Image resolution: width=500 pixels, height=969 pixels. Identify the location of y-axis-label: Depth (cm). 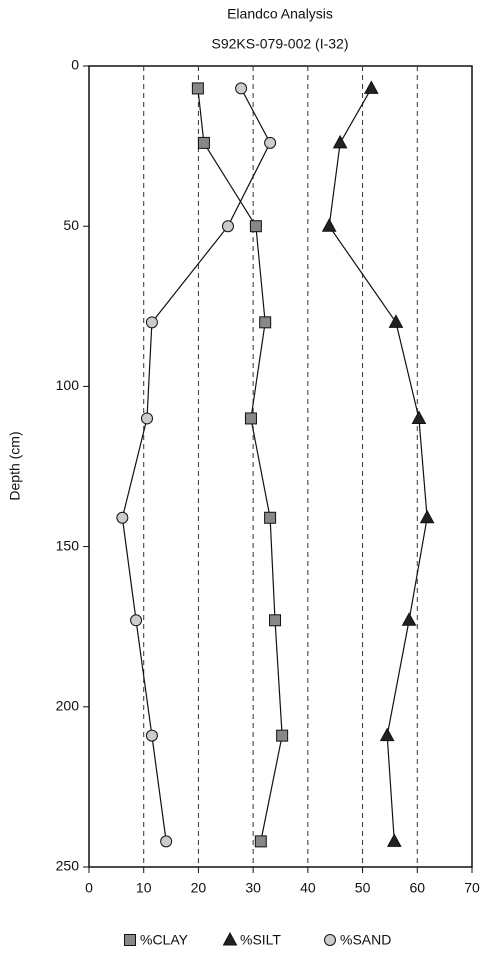
(15, 465).